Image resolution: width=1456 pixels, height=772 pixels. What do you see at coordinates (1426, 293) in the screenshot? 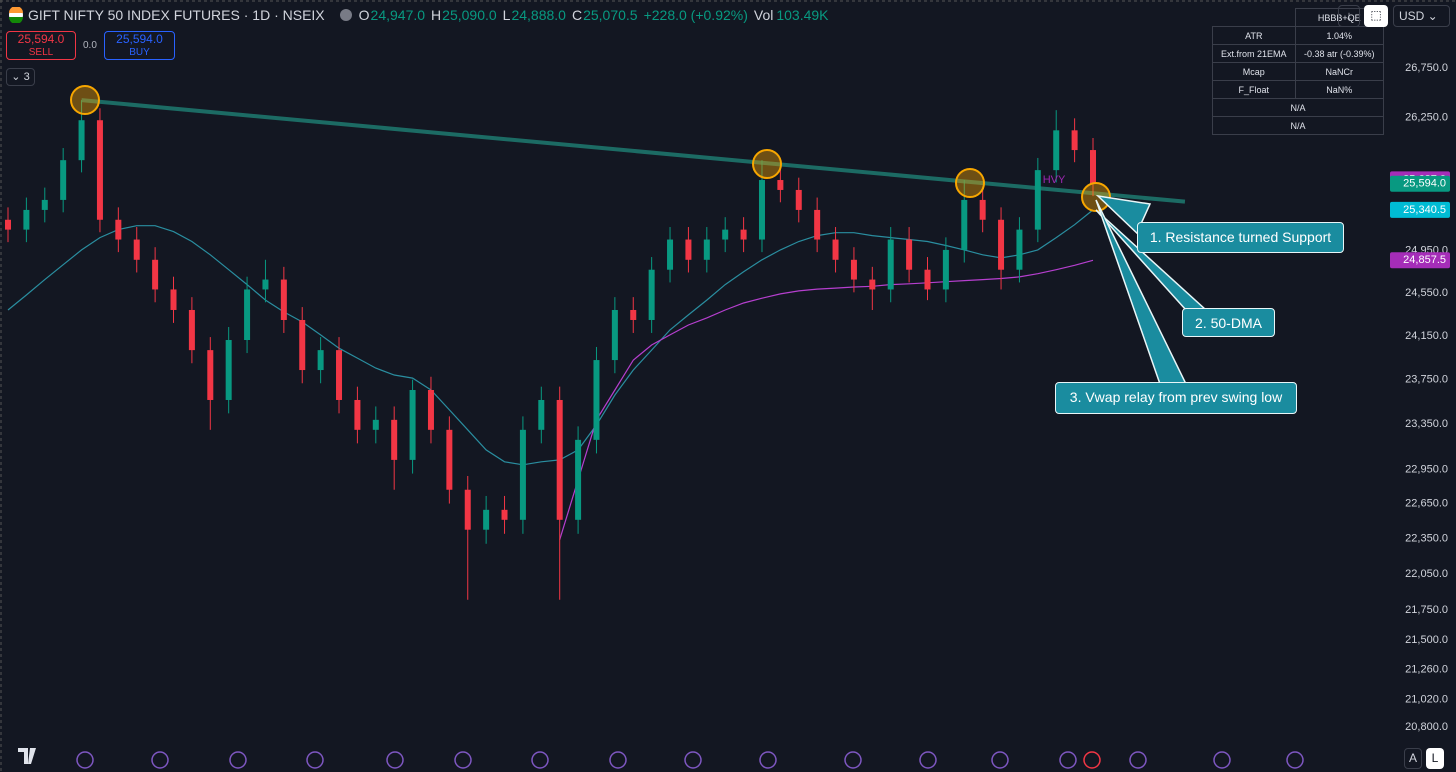
I see `y-tick-label: 24,550.0` at bounding box center [1426, 293].